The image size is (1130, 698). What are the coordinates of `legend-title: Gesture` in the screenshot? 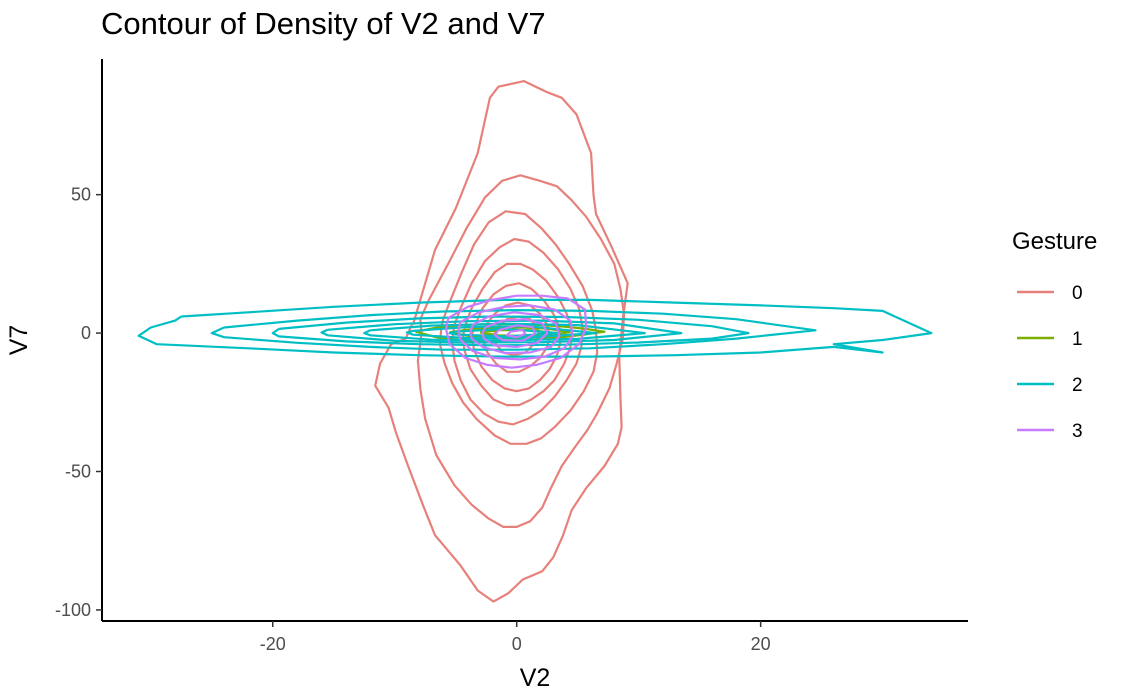 It's located at (1054, 241).